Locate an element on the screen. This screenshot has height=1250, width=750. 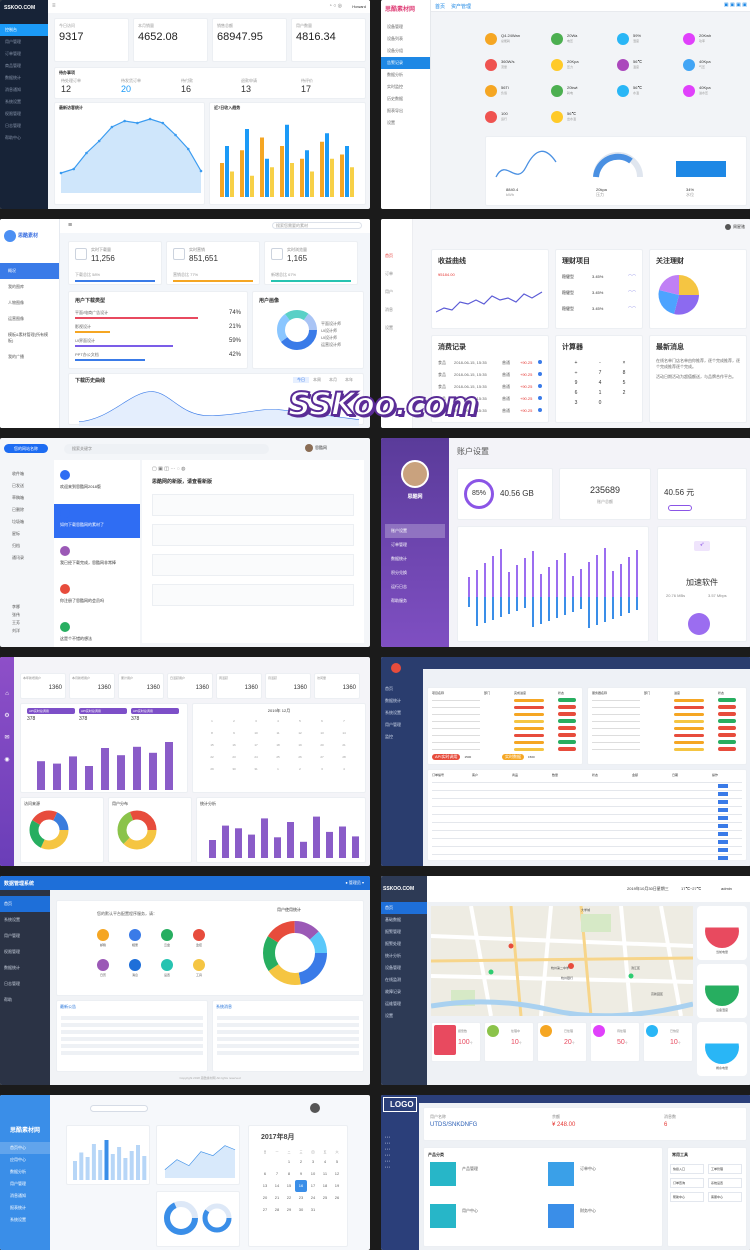
calendar-cell: 21 is located at coordinates (344, 745).